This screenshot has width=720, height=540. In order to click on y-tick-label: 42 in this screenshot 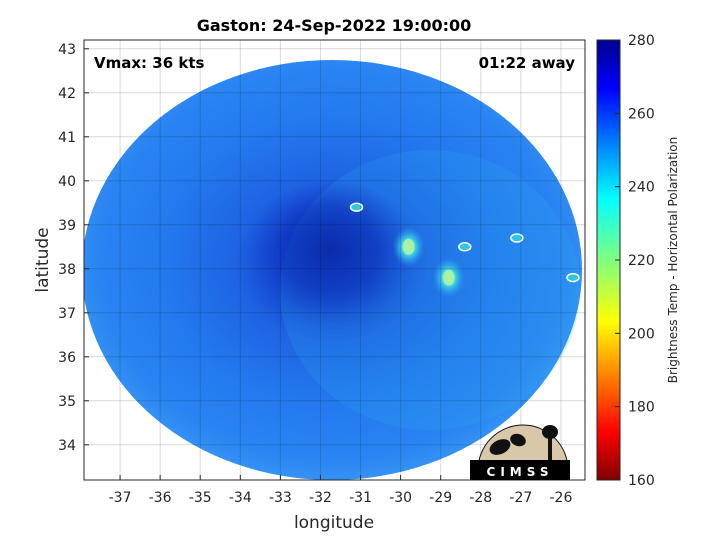, I will do `click(67, 94)`.